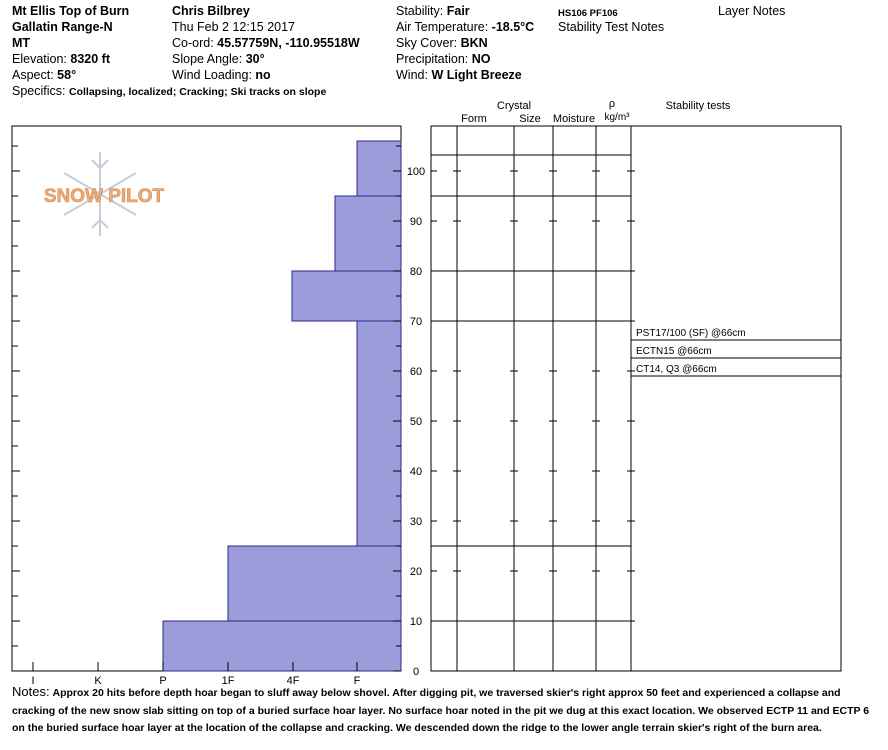  I want to click on slope-angle: Slope Angle: 30°, so click(218, 59).